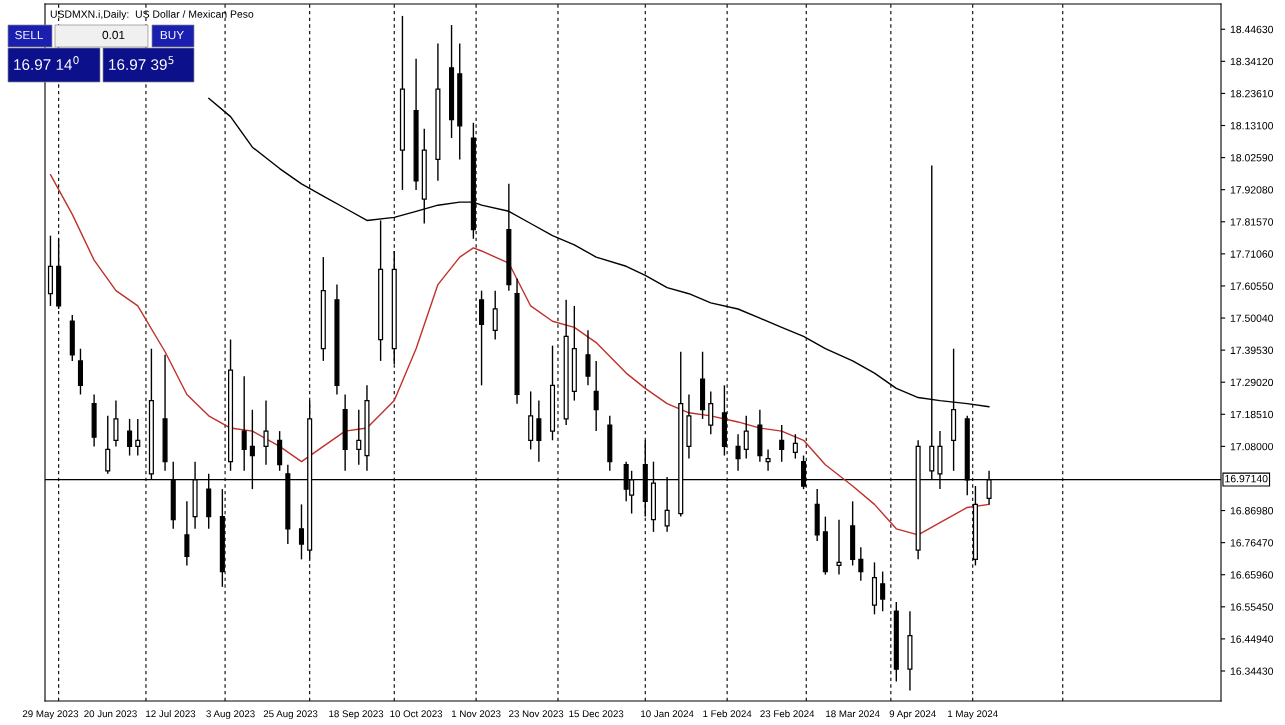 This screenshot has width=1285, height=725. What do you see at coordinates (1246, 478) in the screenshot?
I see `ref-line-label: 16.97140` at bounding box center [1246, 478].